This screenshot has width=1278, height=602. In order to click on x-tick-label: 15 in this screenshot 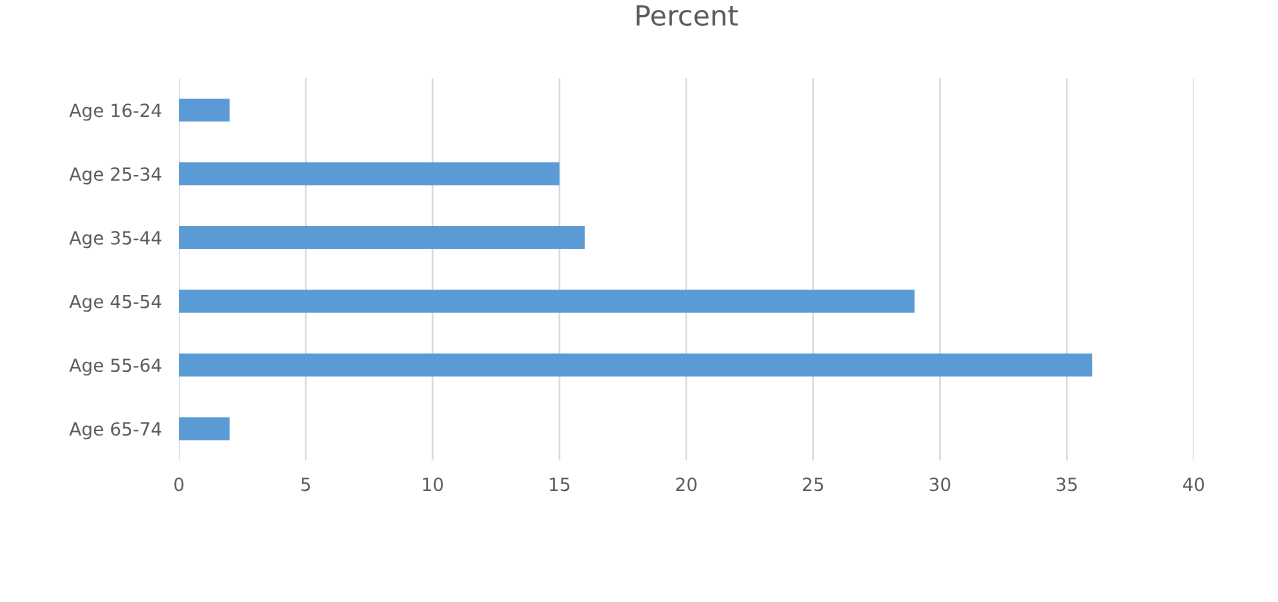, I will do `click(559, 484)`.